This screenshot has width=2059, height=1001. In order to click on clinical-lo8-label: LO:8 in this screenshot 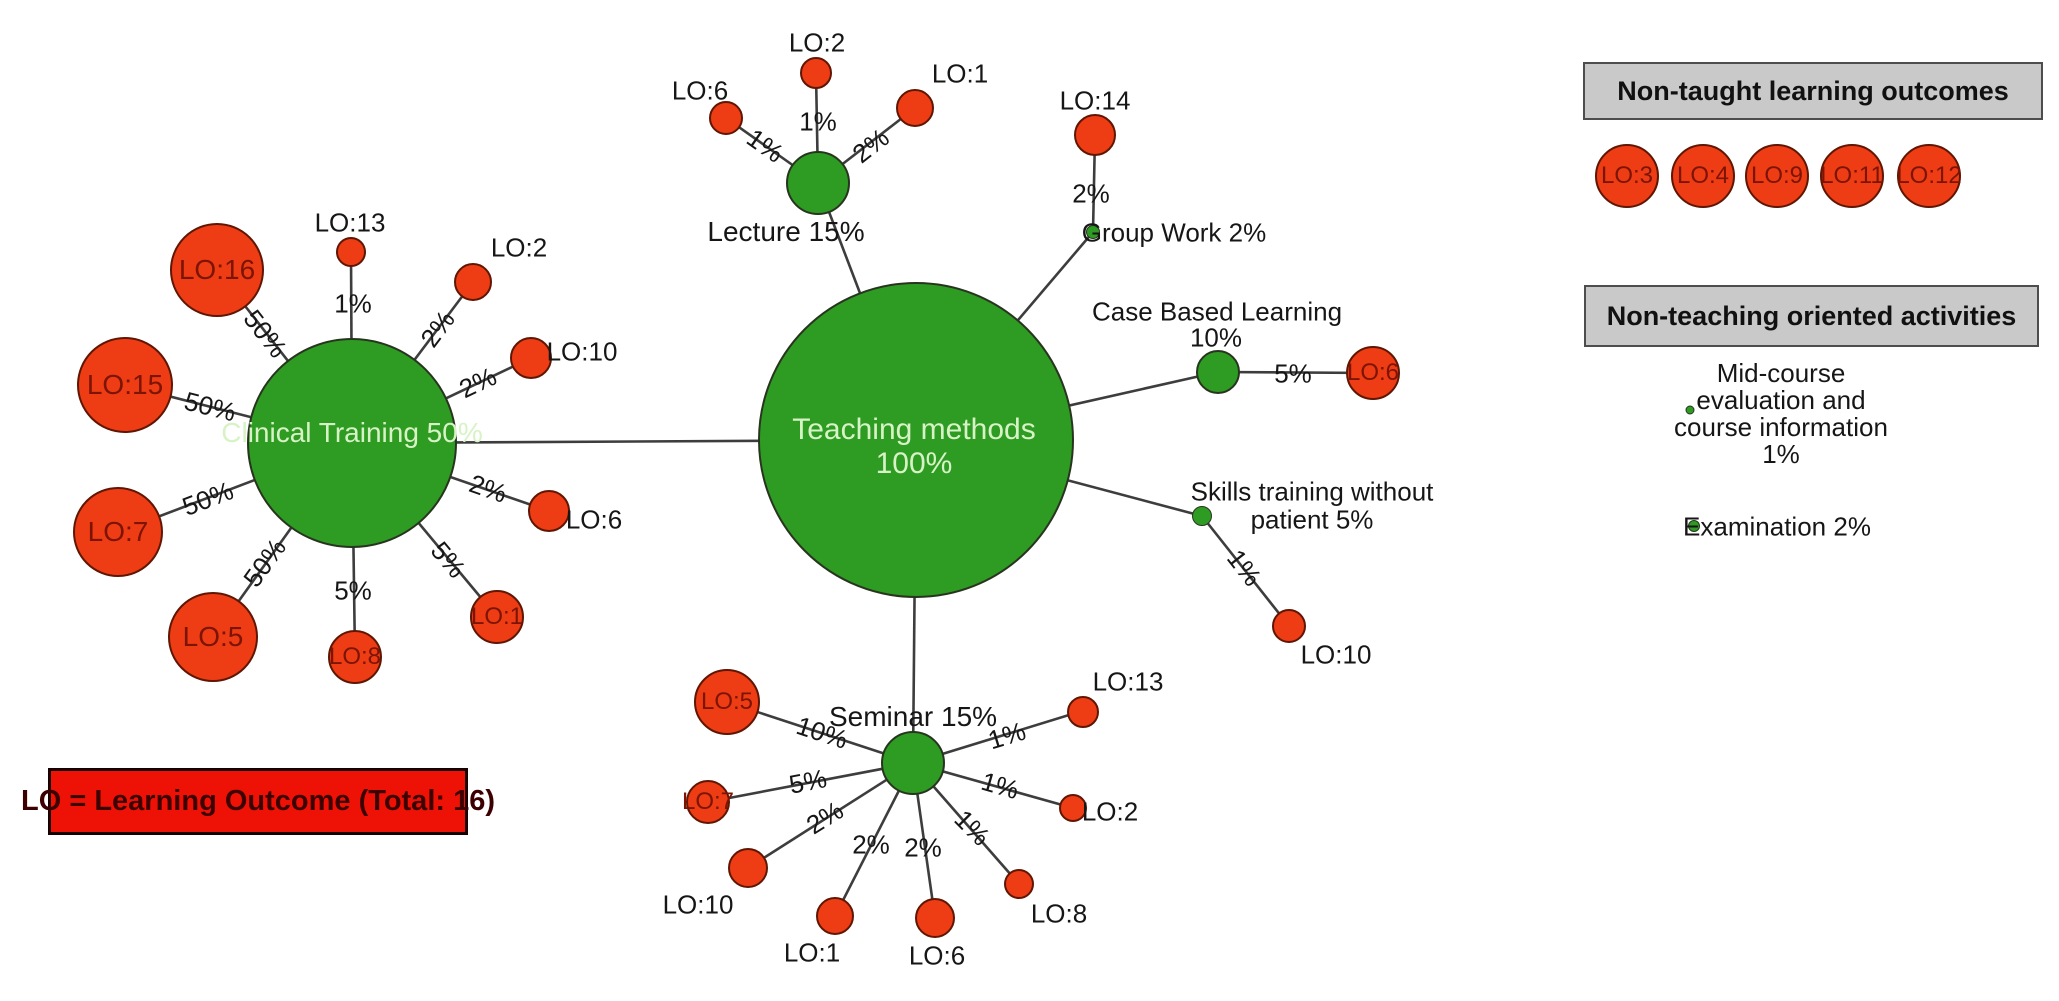, I will do `click(355, 656)`.